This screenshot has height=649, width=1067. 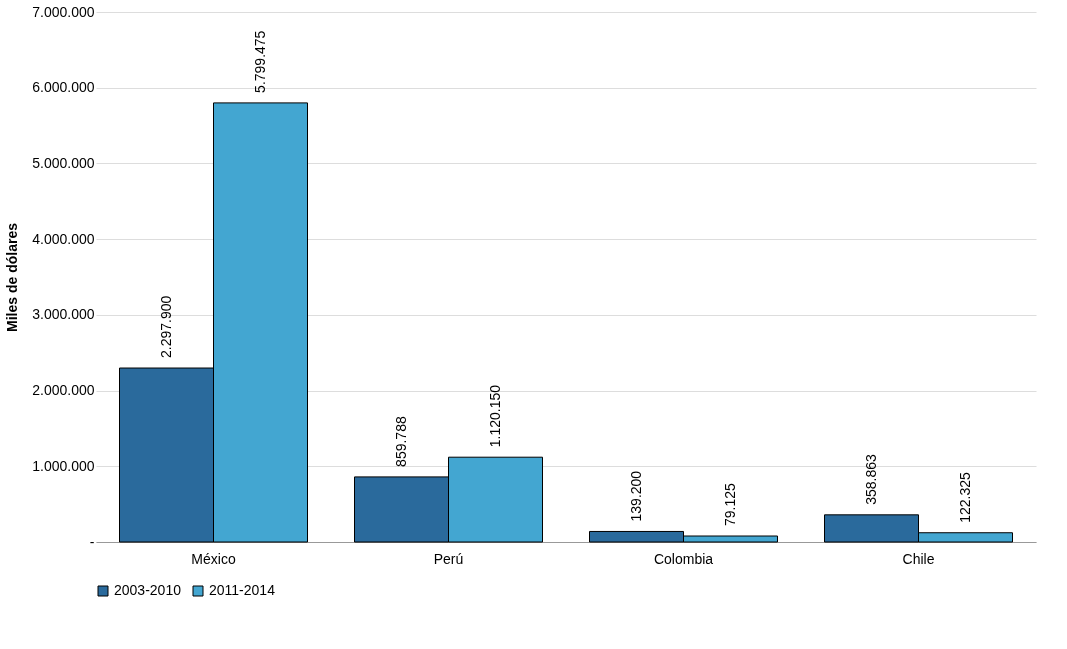 What do you see at coordinates (148, 590) in the screenshot?
I see `legend-label: 2003-2010` at bounding box center [148, 590].